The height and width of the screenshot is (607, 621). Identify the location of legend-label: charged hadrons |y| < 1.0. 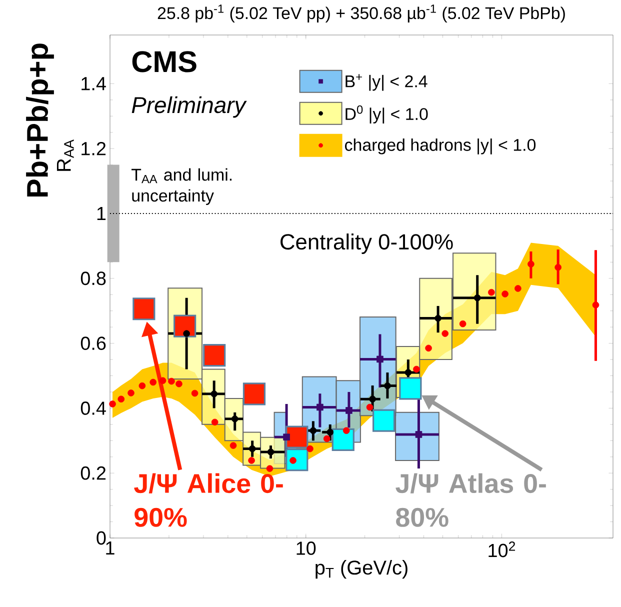
(440, 146).